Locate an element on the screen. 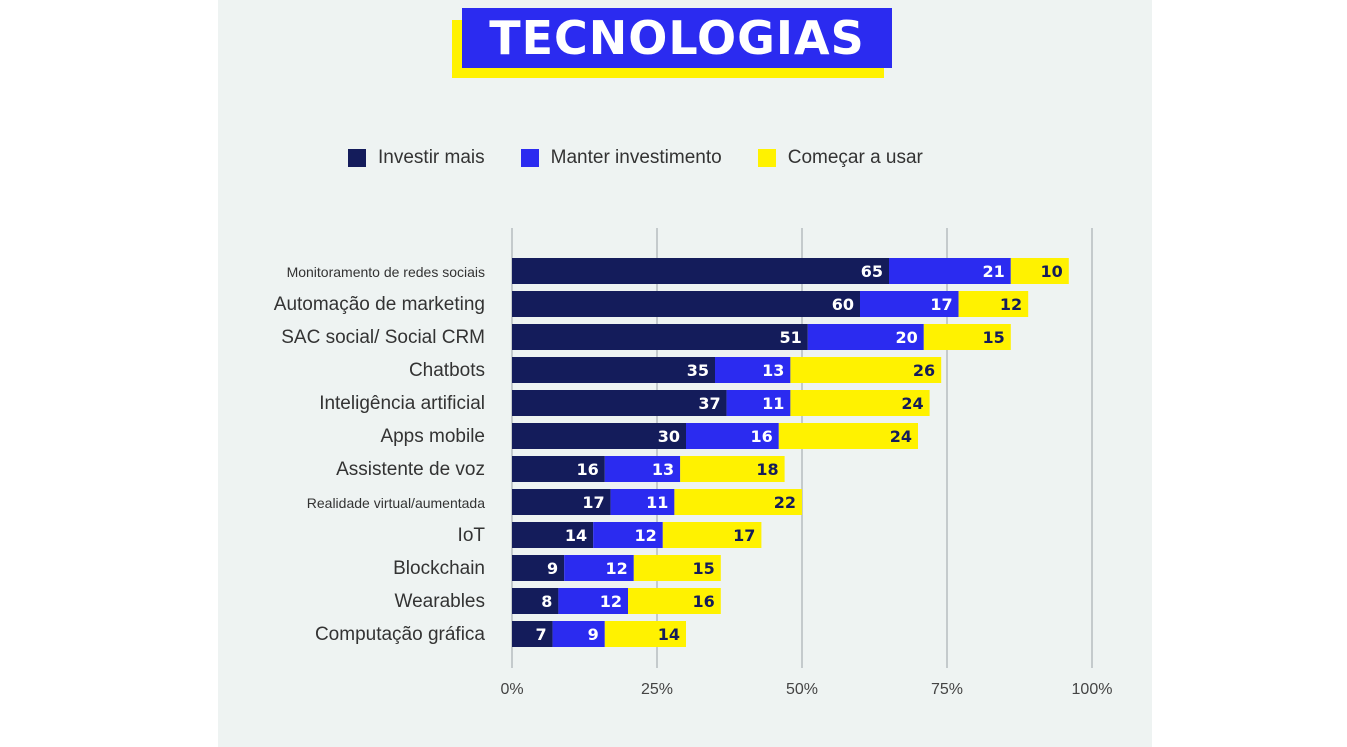  data-label: 10 is located at coordinates (1052, 271).